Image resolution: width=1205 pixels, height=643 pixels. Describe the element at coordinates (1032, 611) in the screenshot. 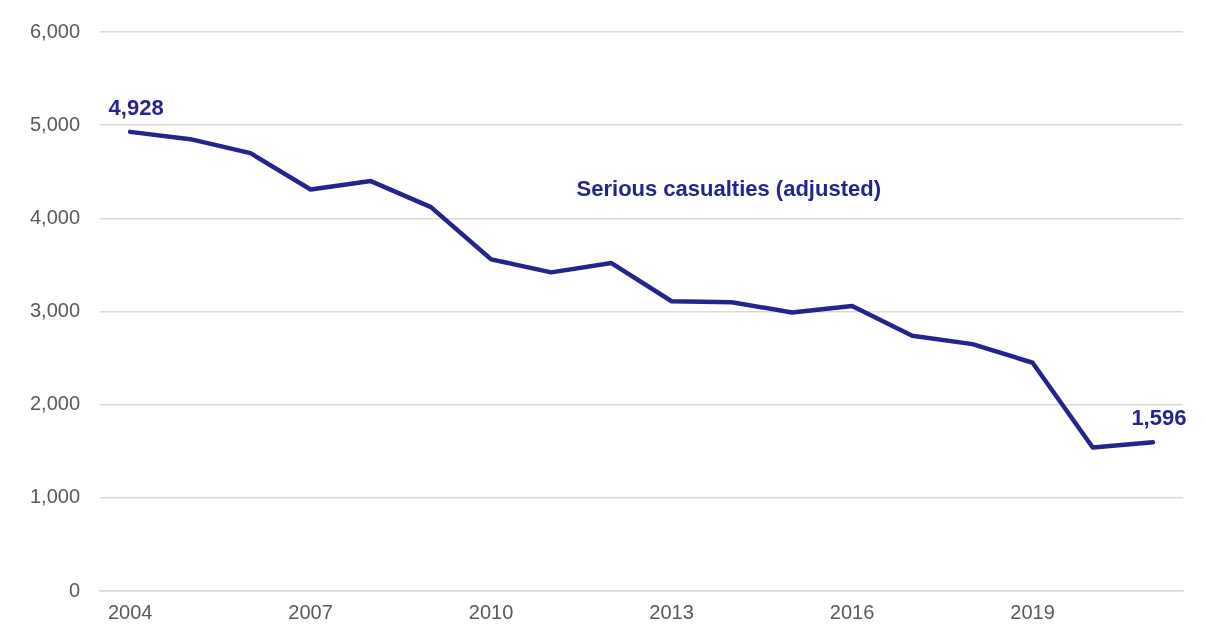

I see `x-tick-label: 2019` at that location.